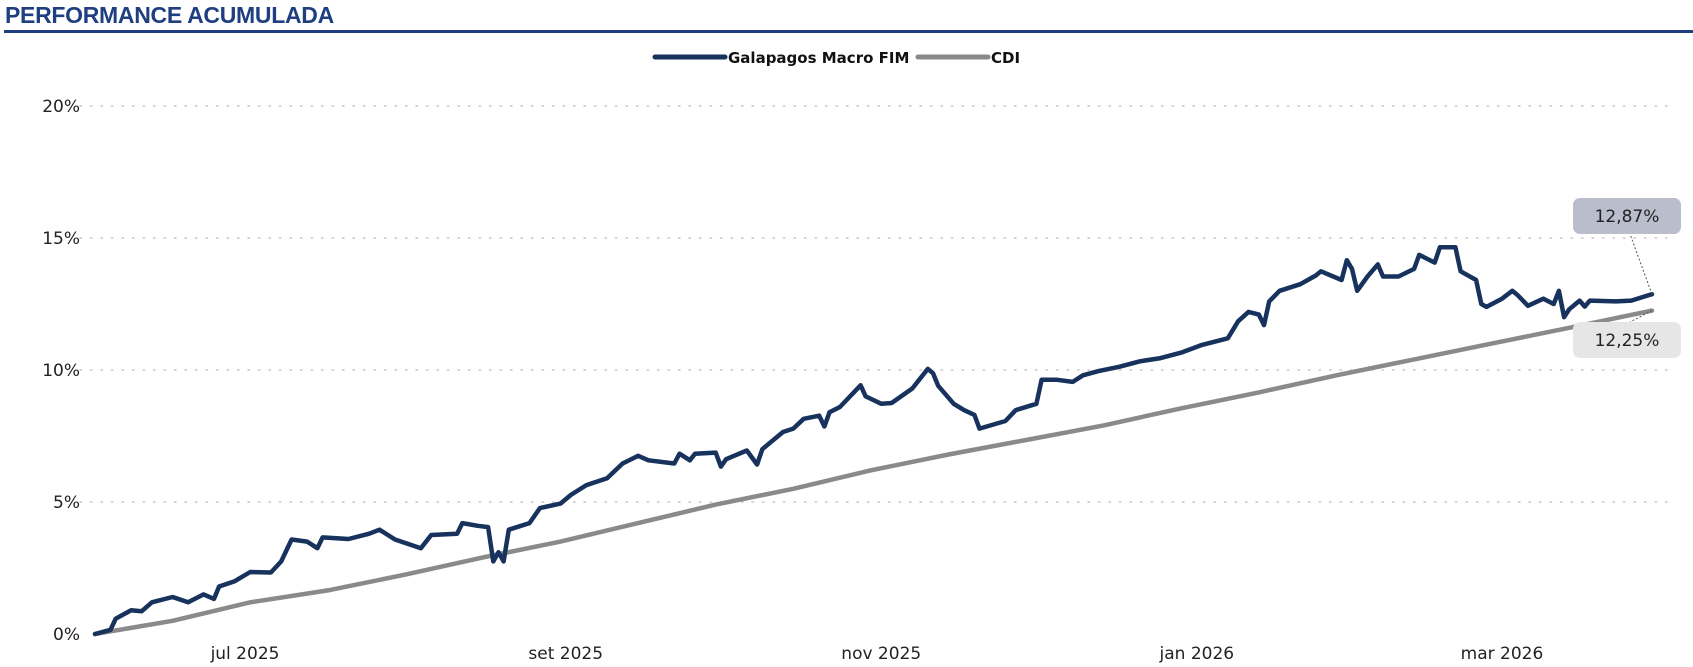 This screenshot has width=1693, height=667. Describe the element at coordinates (66, 635) in the screenshot. I see `y-tick-label: 0%` at that location.